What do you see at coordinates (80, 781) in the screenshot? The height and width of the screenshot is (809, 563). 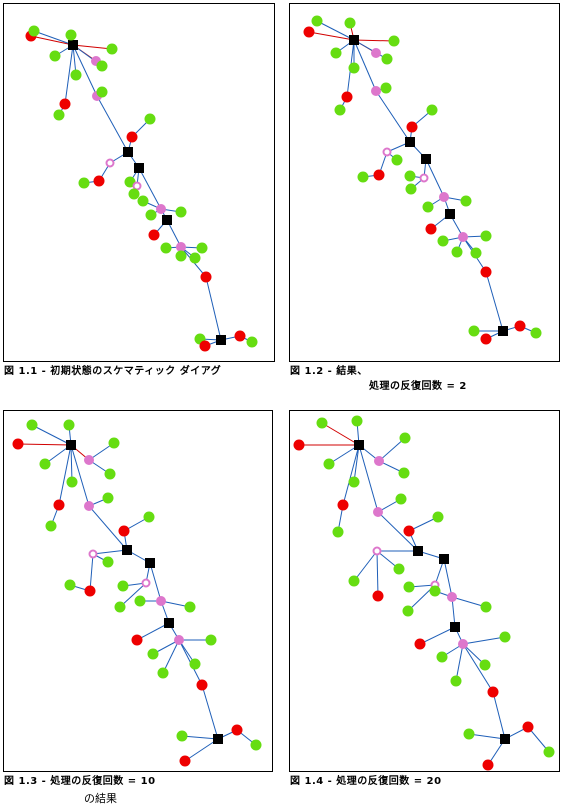 I see `figure-1-3-caption: 図 1.3 - 処理の反復回数 = 10` at bounding box center [80, 781].